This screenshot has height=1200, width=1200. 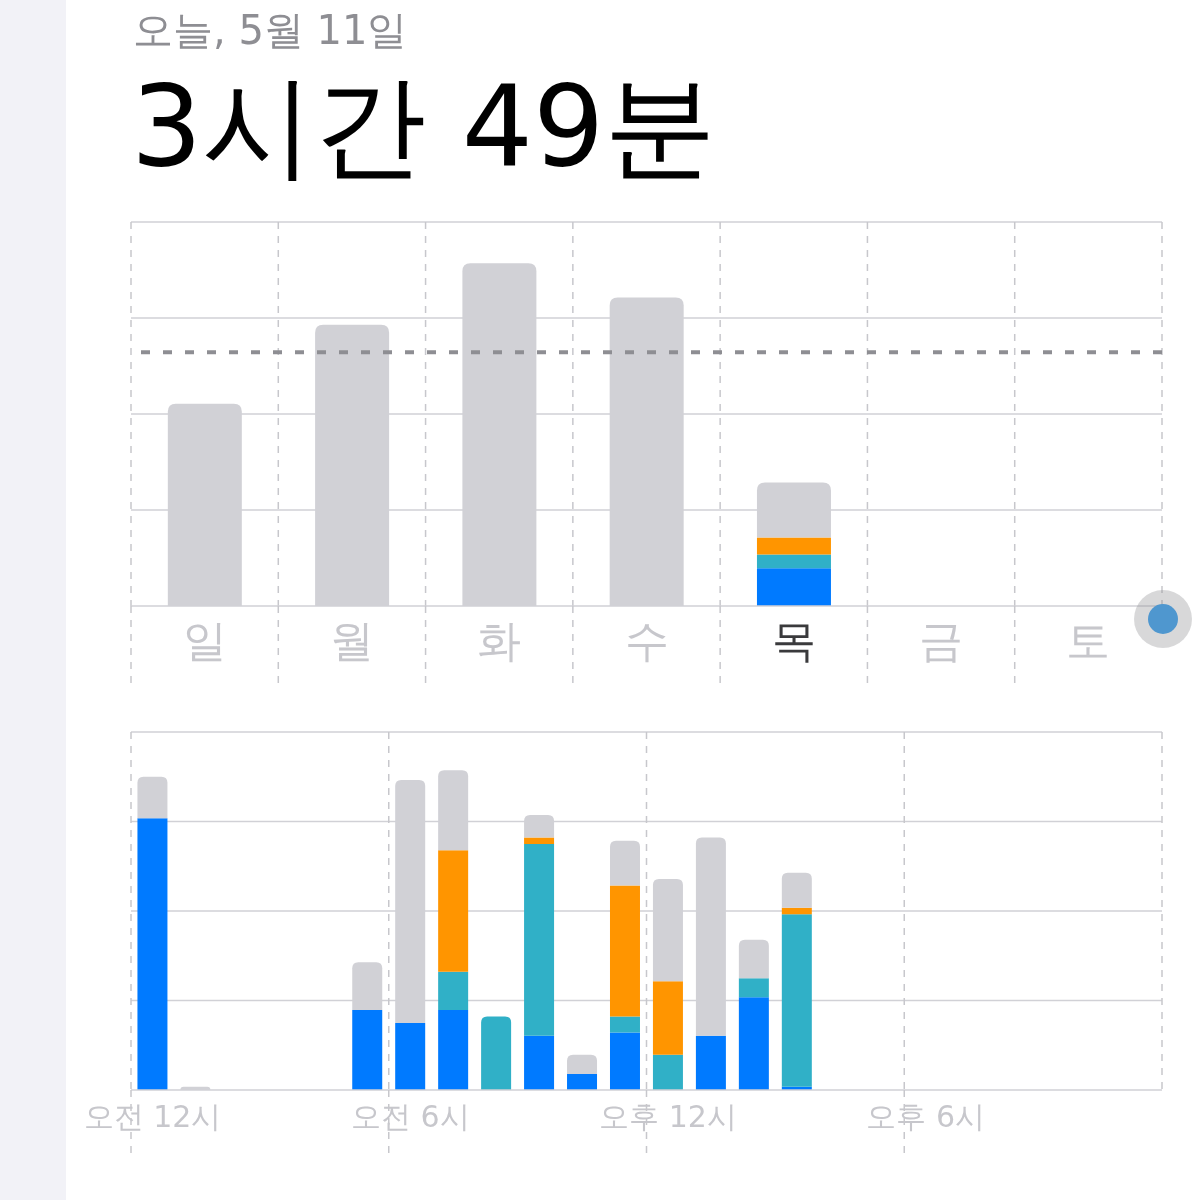 What do you see at coordinates (410, 1116) in the screenshot?
I see `x-tick-label: 오전 6시` at bounding box center [410, 1116].